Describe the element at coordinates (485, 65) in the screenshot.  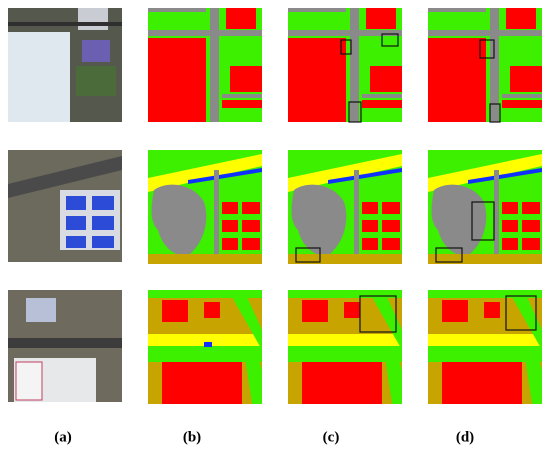
I see `segmentation-d1` at that location.